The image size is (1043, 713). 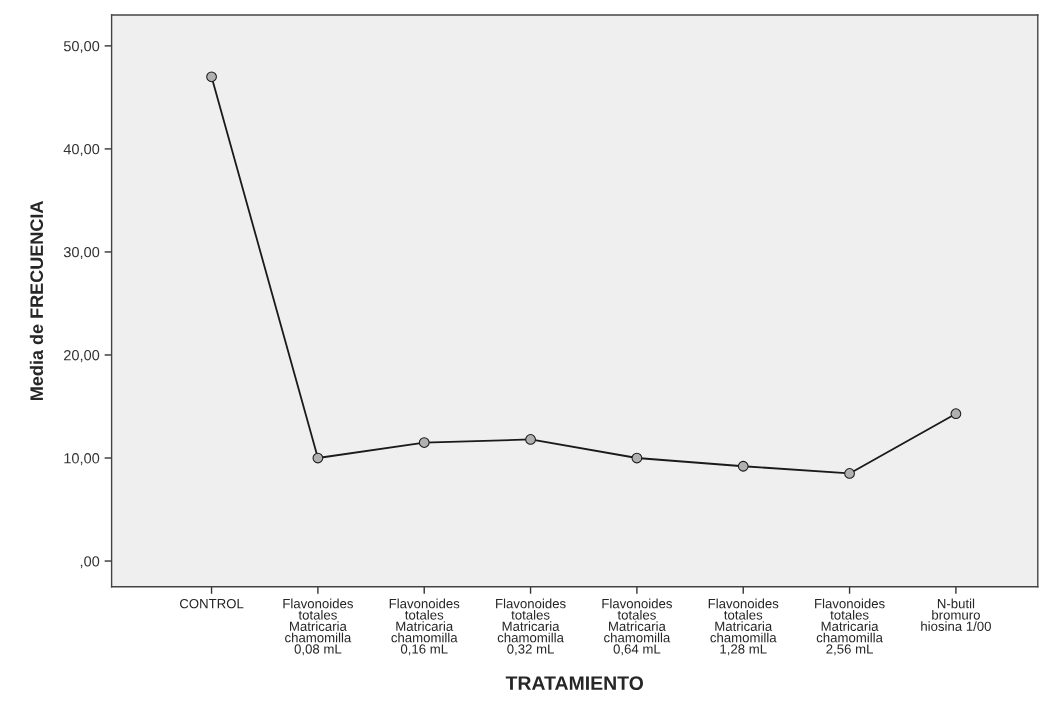 I want to click on x-axis-title: TRATAMIENTO, so click(x=574, y=683).